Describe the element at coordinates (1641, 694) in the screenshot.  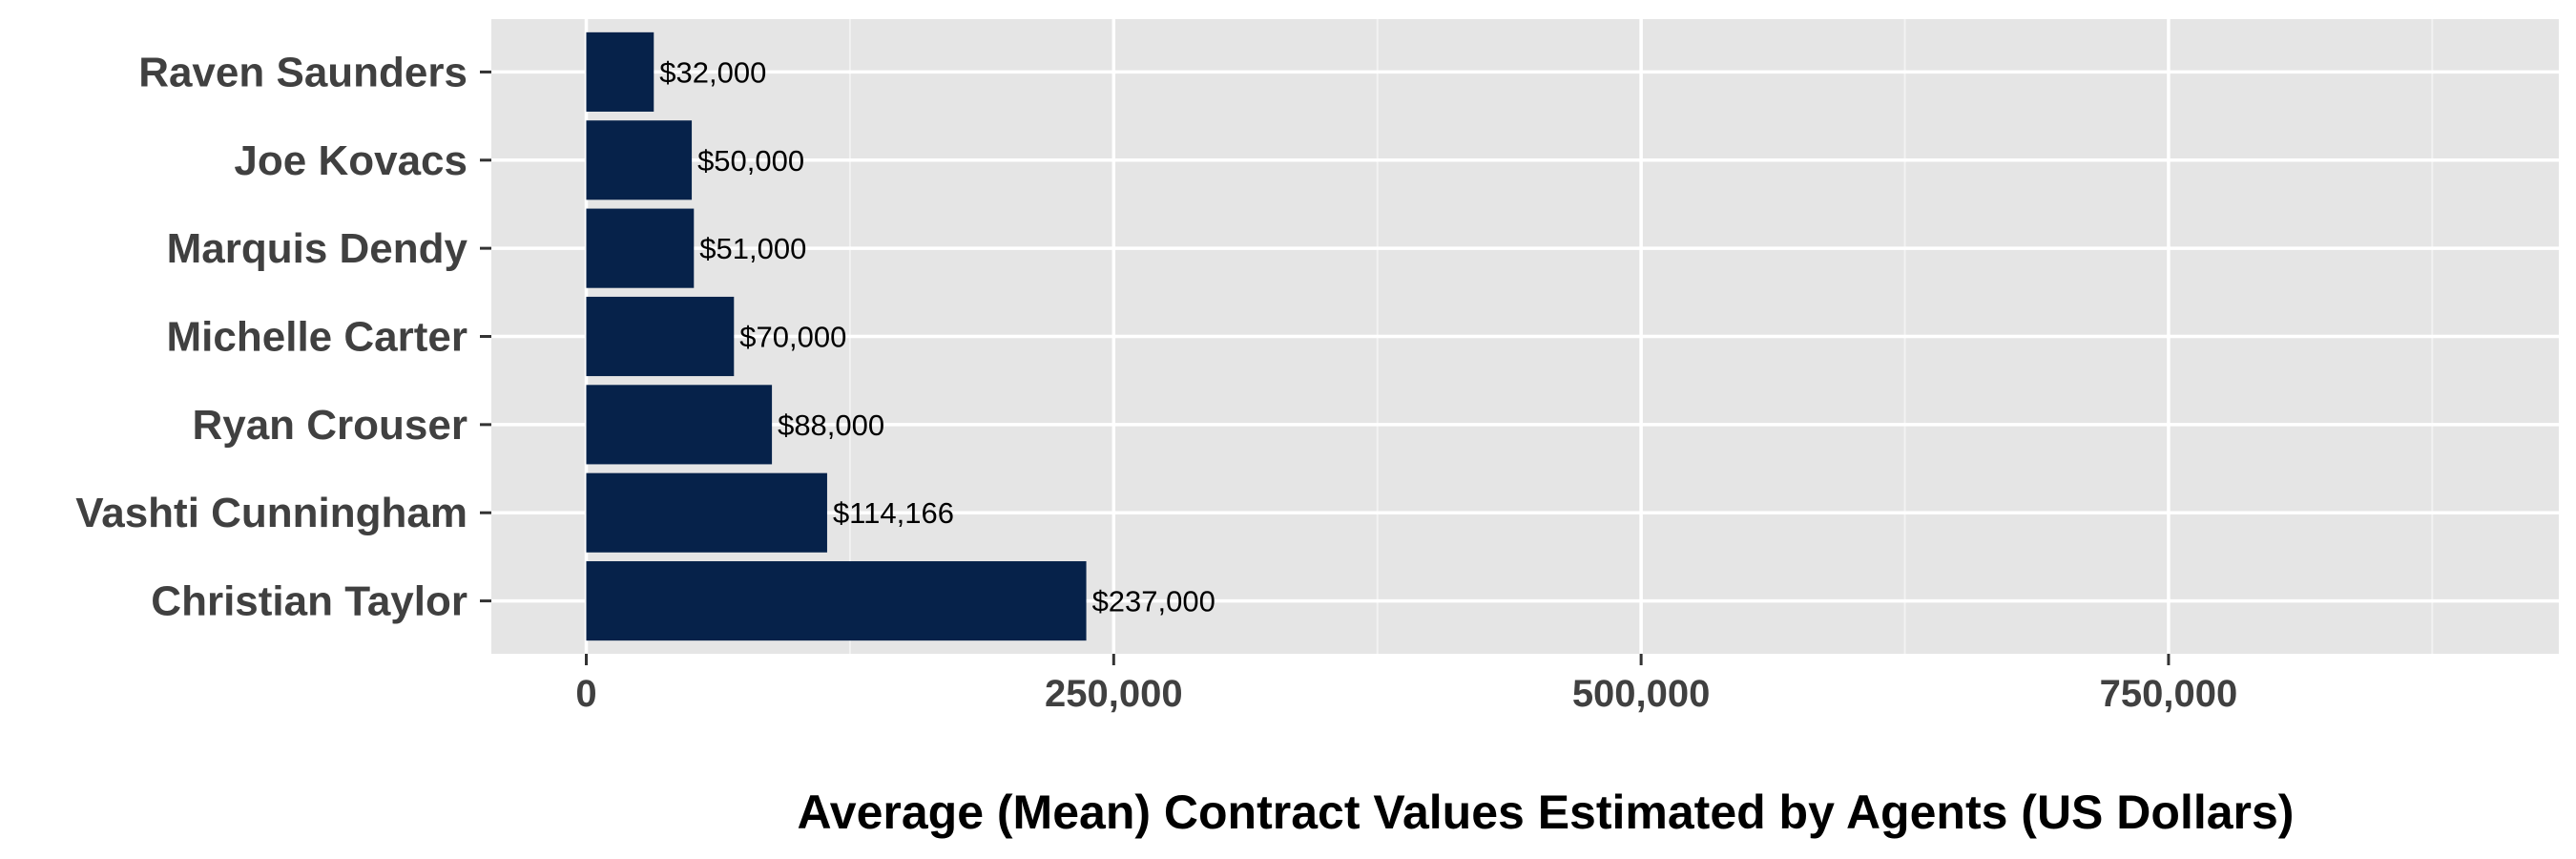
I see `x-axis-tick-label: 500,000` at that location.